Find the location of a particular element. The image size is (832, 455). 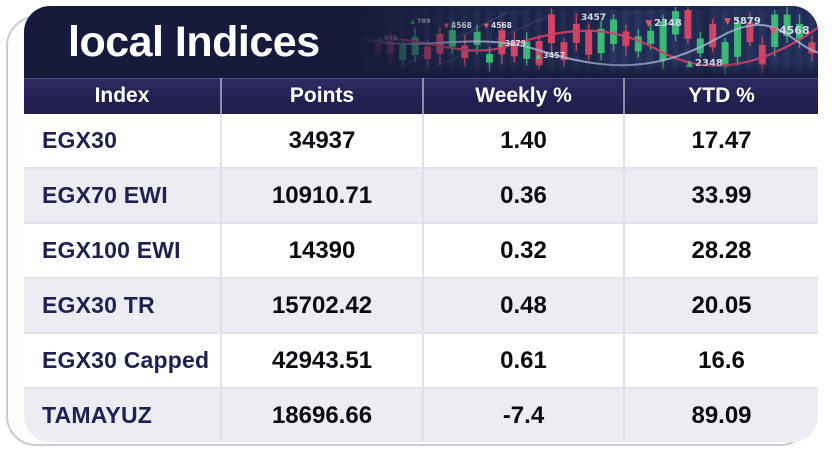

table-row: EGX30 TR 15702.42 0.48 20.05 is located at coordinates (421, 304).